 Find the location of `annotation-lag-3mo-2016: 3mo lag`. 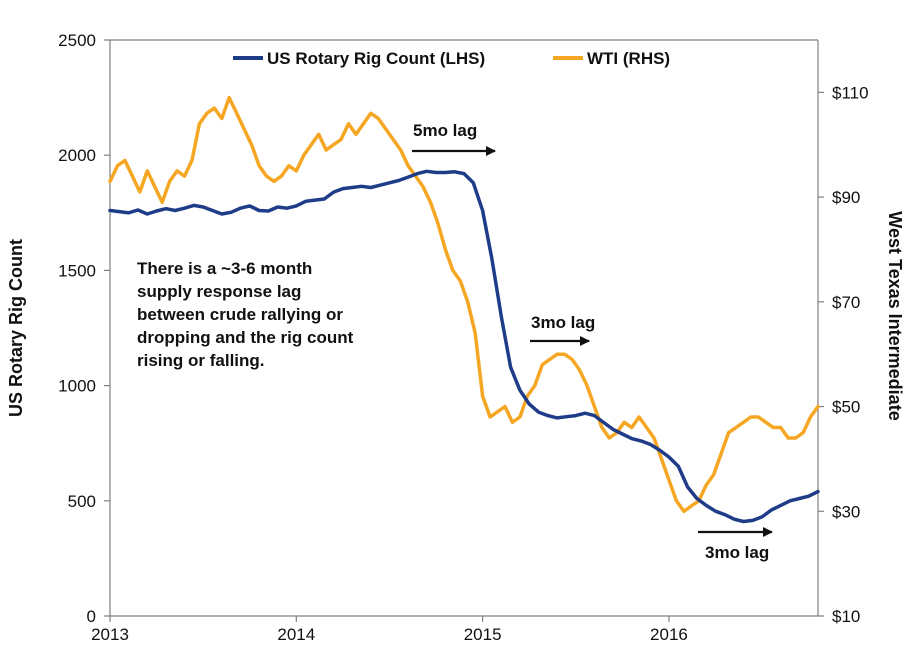

annotation-lag-3mo-2016: 3mo lag is located at coordinates (737, 552).